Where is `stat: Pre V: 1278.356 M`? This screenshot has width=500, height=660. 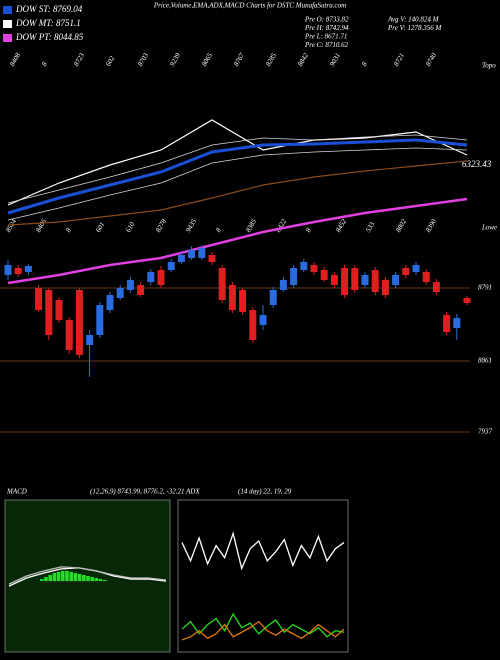 stat: Pre V: 1278.356 M is located at coordinates (414, 28).